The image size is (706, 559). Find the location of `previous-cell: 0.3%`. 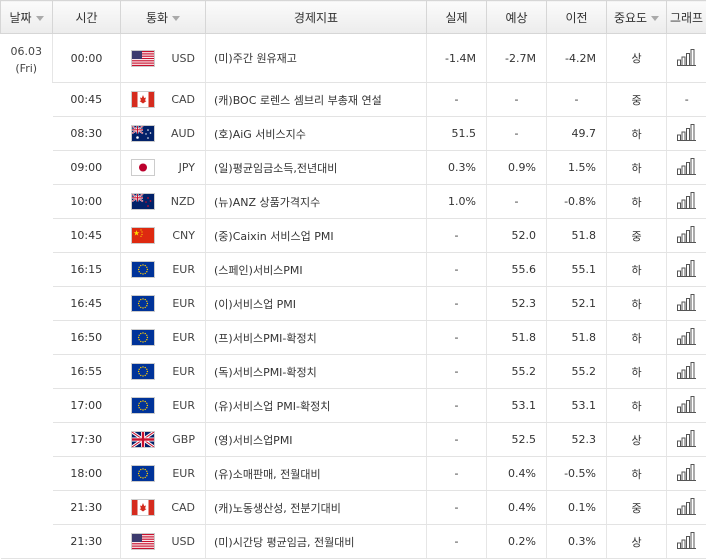

previous-cell: 0.3% is located at coordinates (577, 542).